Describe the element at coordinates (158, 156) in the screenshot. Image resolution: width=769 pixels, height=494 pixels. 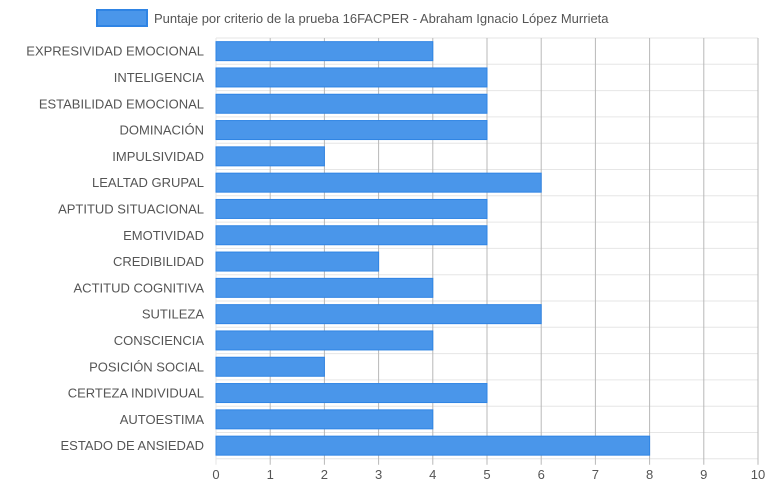
I see `category-label: IMPULSIVIDAD` at that location.